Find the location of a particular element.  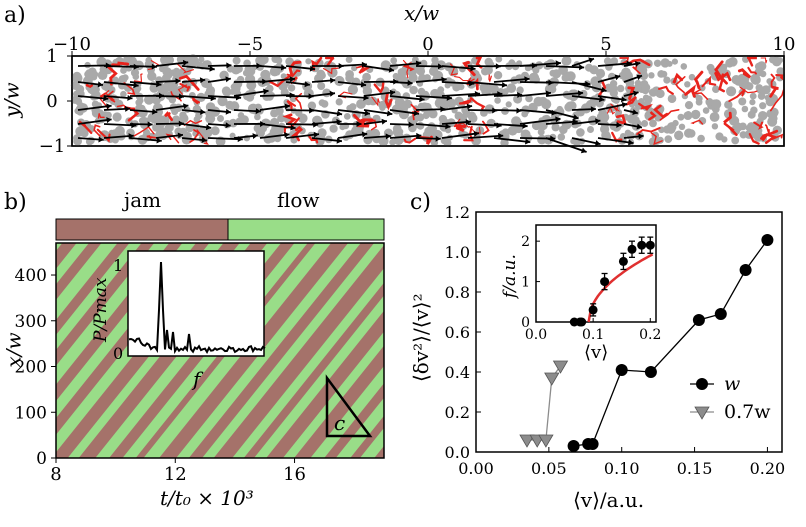

inset-data-point is located at coordinates (605, 282).